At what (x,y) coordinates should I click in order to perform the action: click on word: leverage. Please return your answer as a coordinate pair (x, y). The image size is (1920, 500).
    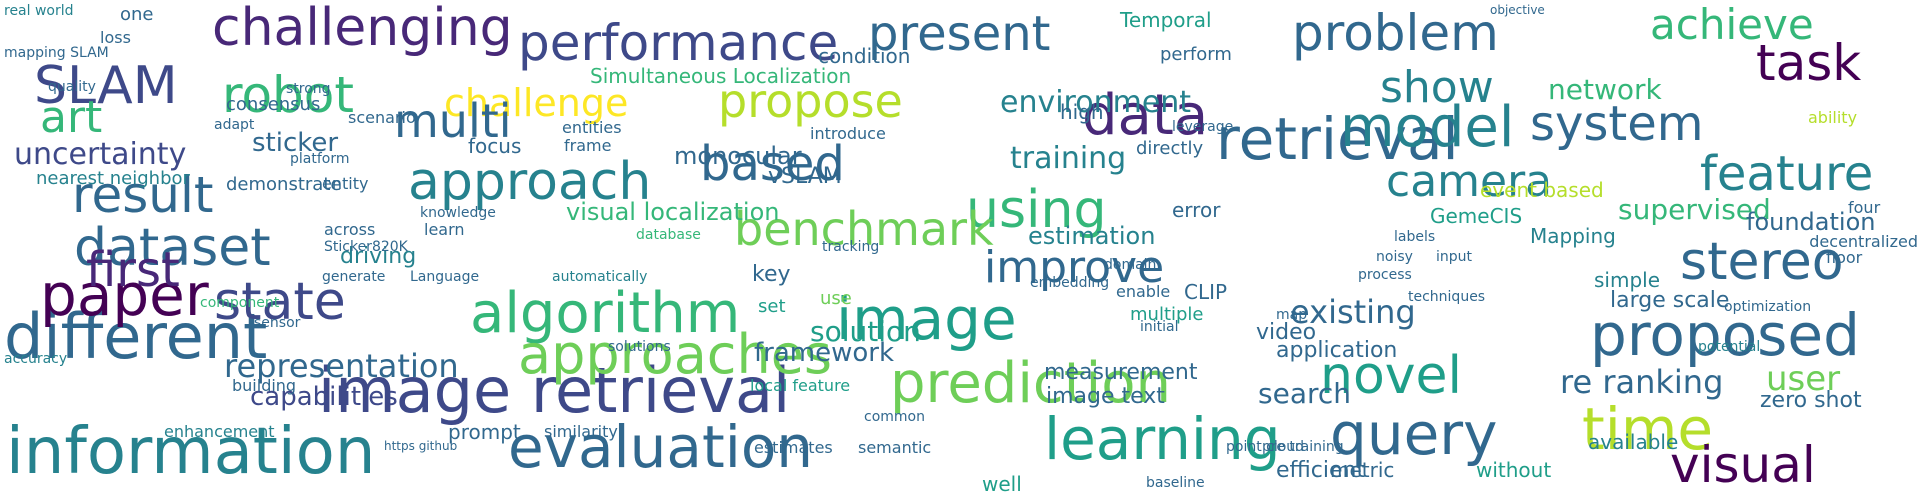
    Looking at the image, I should click on (1203, 127).